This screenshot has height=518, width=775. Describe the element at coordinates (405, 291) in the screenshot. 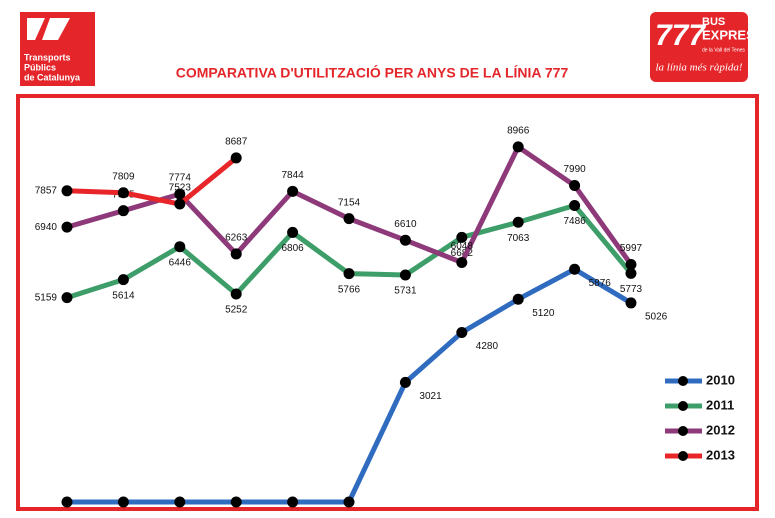

I see `value-label: 5731` at that location.